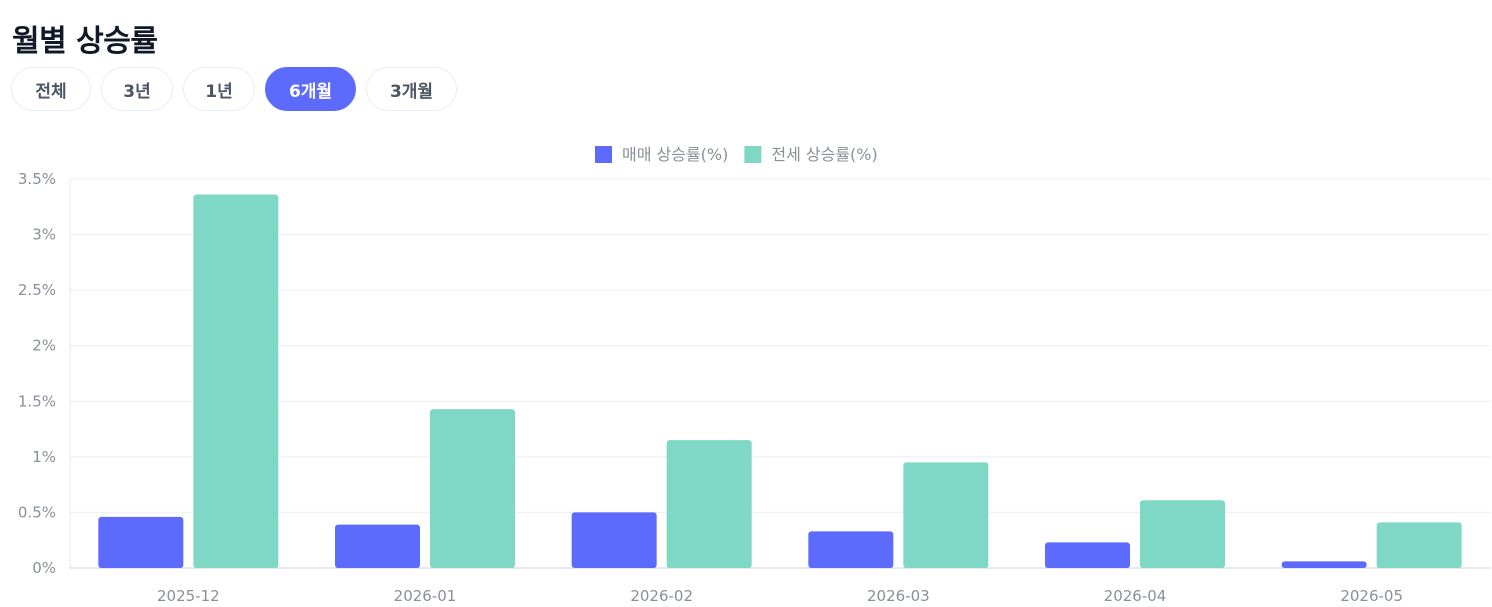  What do you see at coordinates (1371, 596) in the screenshot?
I see `x-tick-label: 2026-05` at bounding box center [1371, 596].